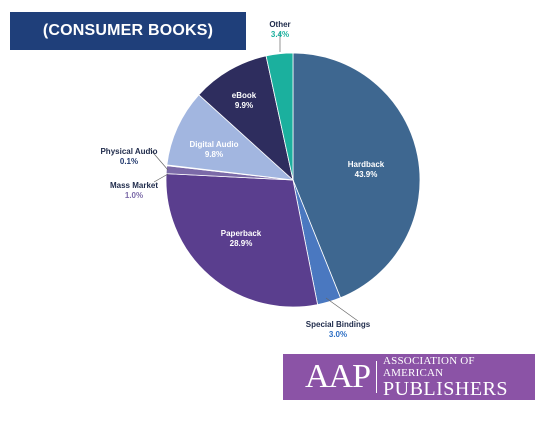 The image size is (540, 426). What do you see at coordinates (279, 24) in the screenshot?
I see `slice-label-other: Other` at bounding box center [279, 24].